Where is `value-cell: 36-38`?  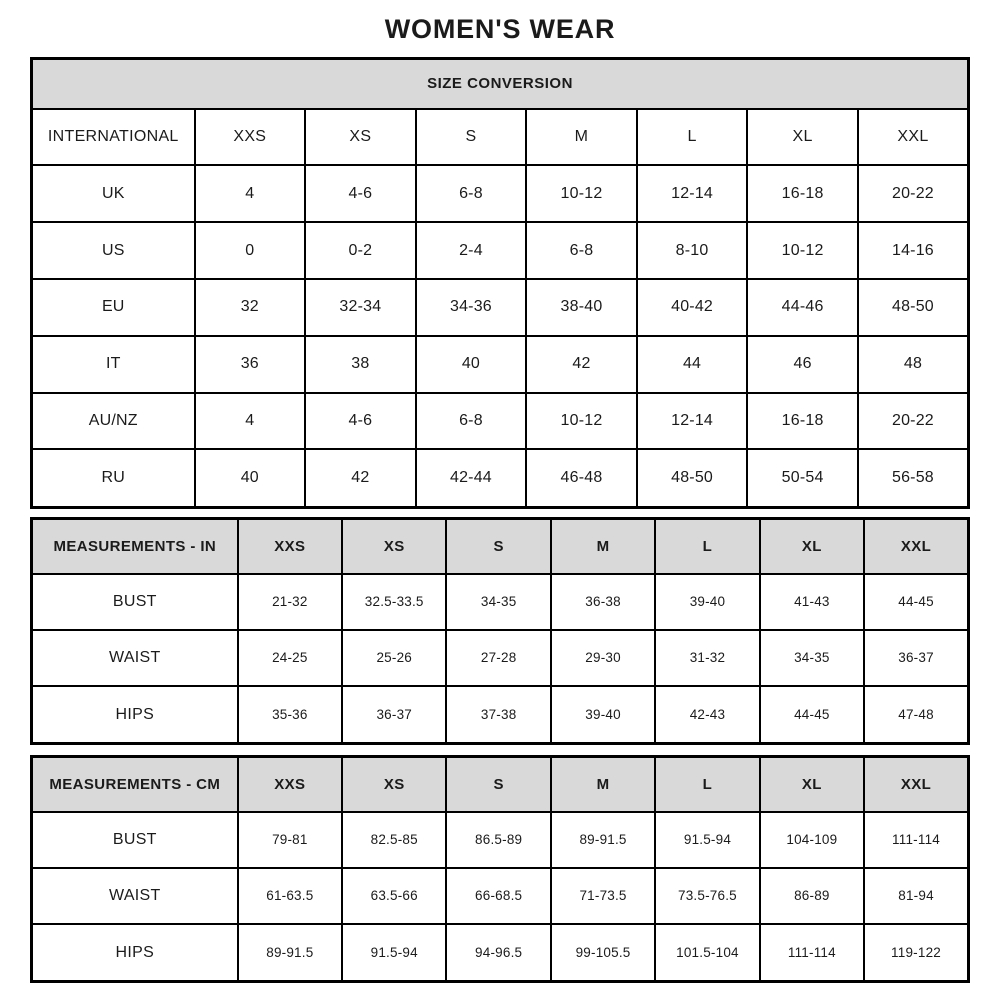
value-cell: 36-38 is located at coordinates (603, 601).